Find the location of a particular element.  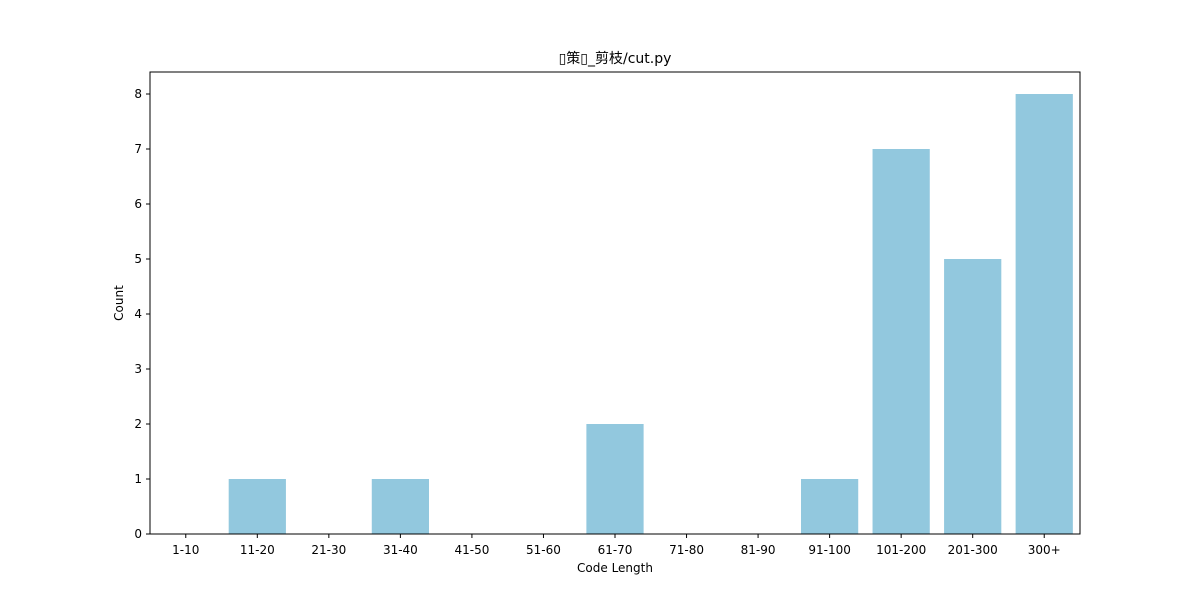

x-tick-label: 300+ is located at coordinates (1044, 550).